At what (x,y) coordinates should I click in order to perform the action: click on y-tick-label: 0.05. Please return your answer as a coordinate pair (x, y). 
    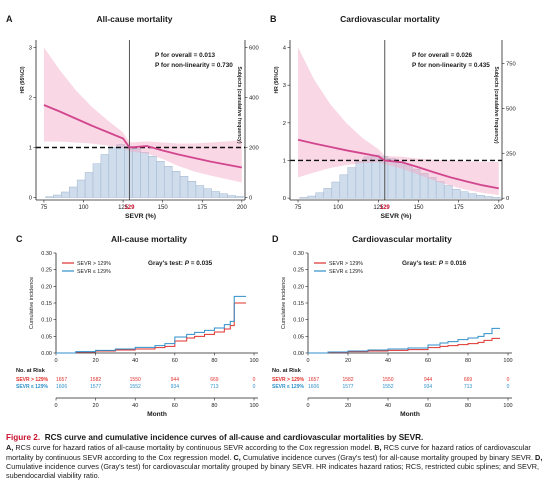
    Looking at the image, I should click on (298, 337).